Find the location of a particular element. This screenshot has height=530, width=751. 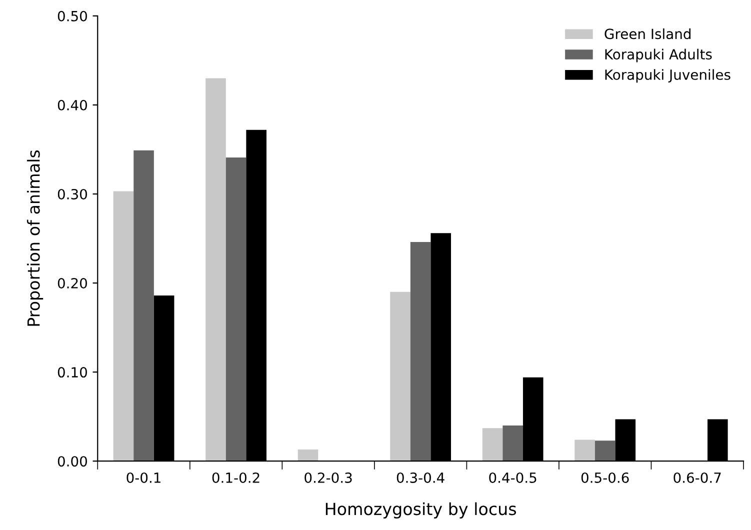

x-tick-label: 0.6-0.7 is located at coordinates (697, 477).